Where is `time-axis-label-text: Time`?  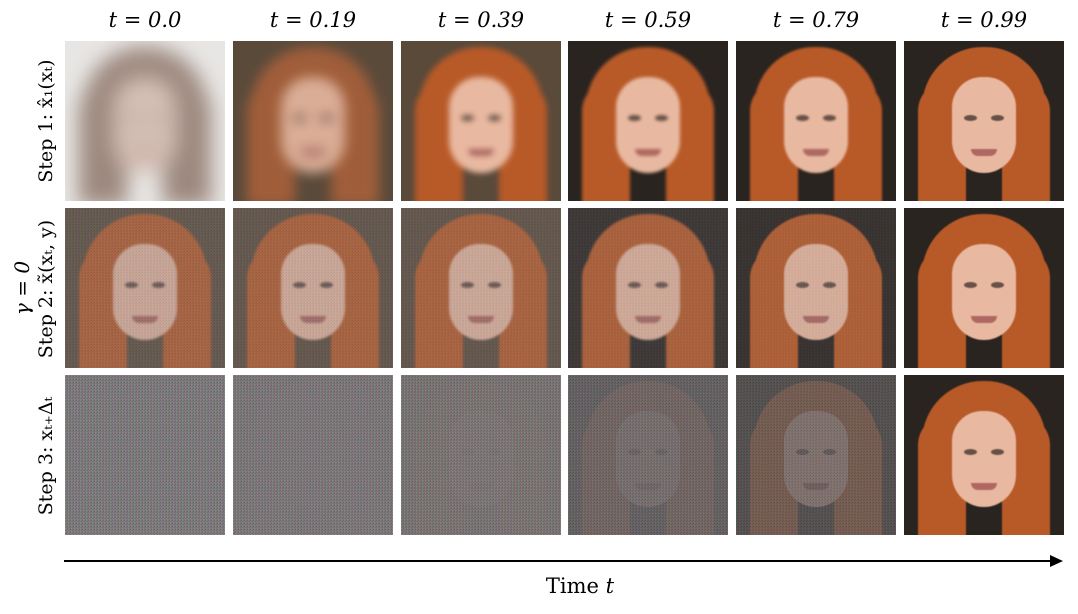
time-axis-label-text: Time is located at coordinates (575, 586).